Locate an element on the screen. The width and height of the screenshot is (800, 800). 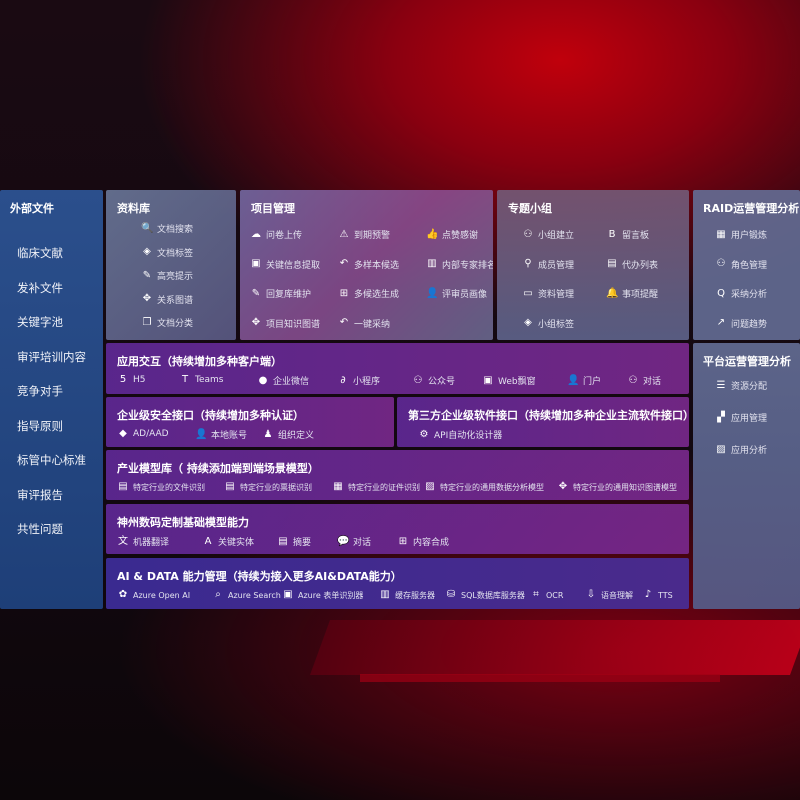
panel-title: 应用交互（持续增加多种客户端） is located at coordinates (199, 361).